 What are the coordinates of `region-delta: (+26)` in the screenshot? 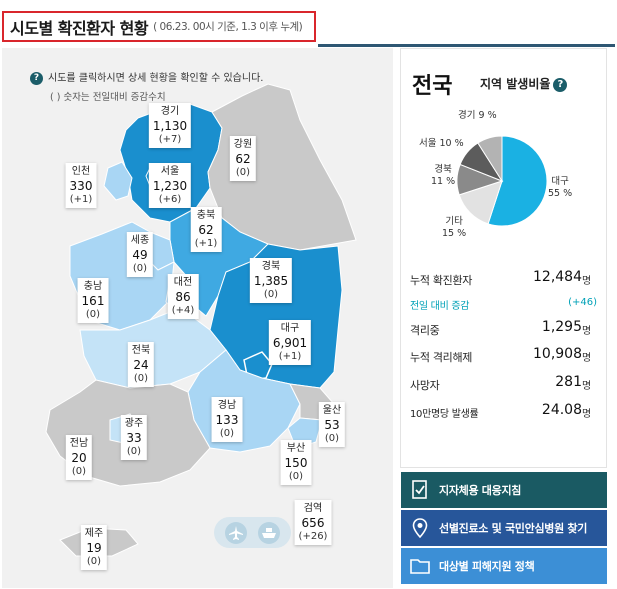 It's located at (313, 536).